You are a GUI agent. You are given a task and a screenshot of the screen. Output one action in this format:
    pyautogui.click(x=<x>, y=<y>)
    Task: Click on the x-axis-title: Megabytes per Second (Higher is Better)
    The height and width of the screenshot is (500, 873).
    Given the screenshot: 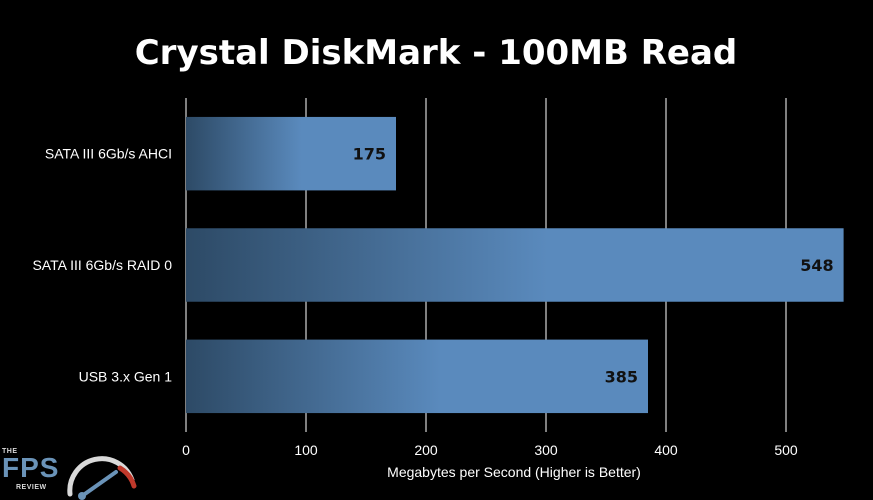 What is the action you would take?
    pyautogui.click(x=514, y=472)
    